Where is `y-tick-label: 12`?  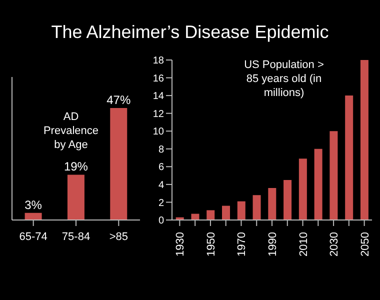 y-tick-label: 12 is located at coordinates (158, 114).